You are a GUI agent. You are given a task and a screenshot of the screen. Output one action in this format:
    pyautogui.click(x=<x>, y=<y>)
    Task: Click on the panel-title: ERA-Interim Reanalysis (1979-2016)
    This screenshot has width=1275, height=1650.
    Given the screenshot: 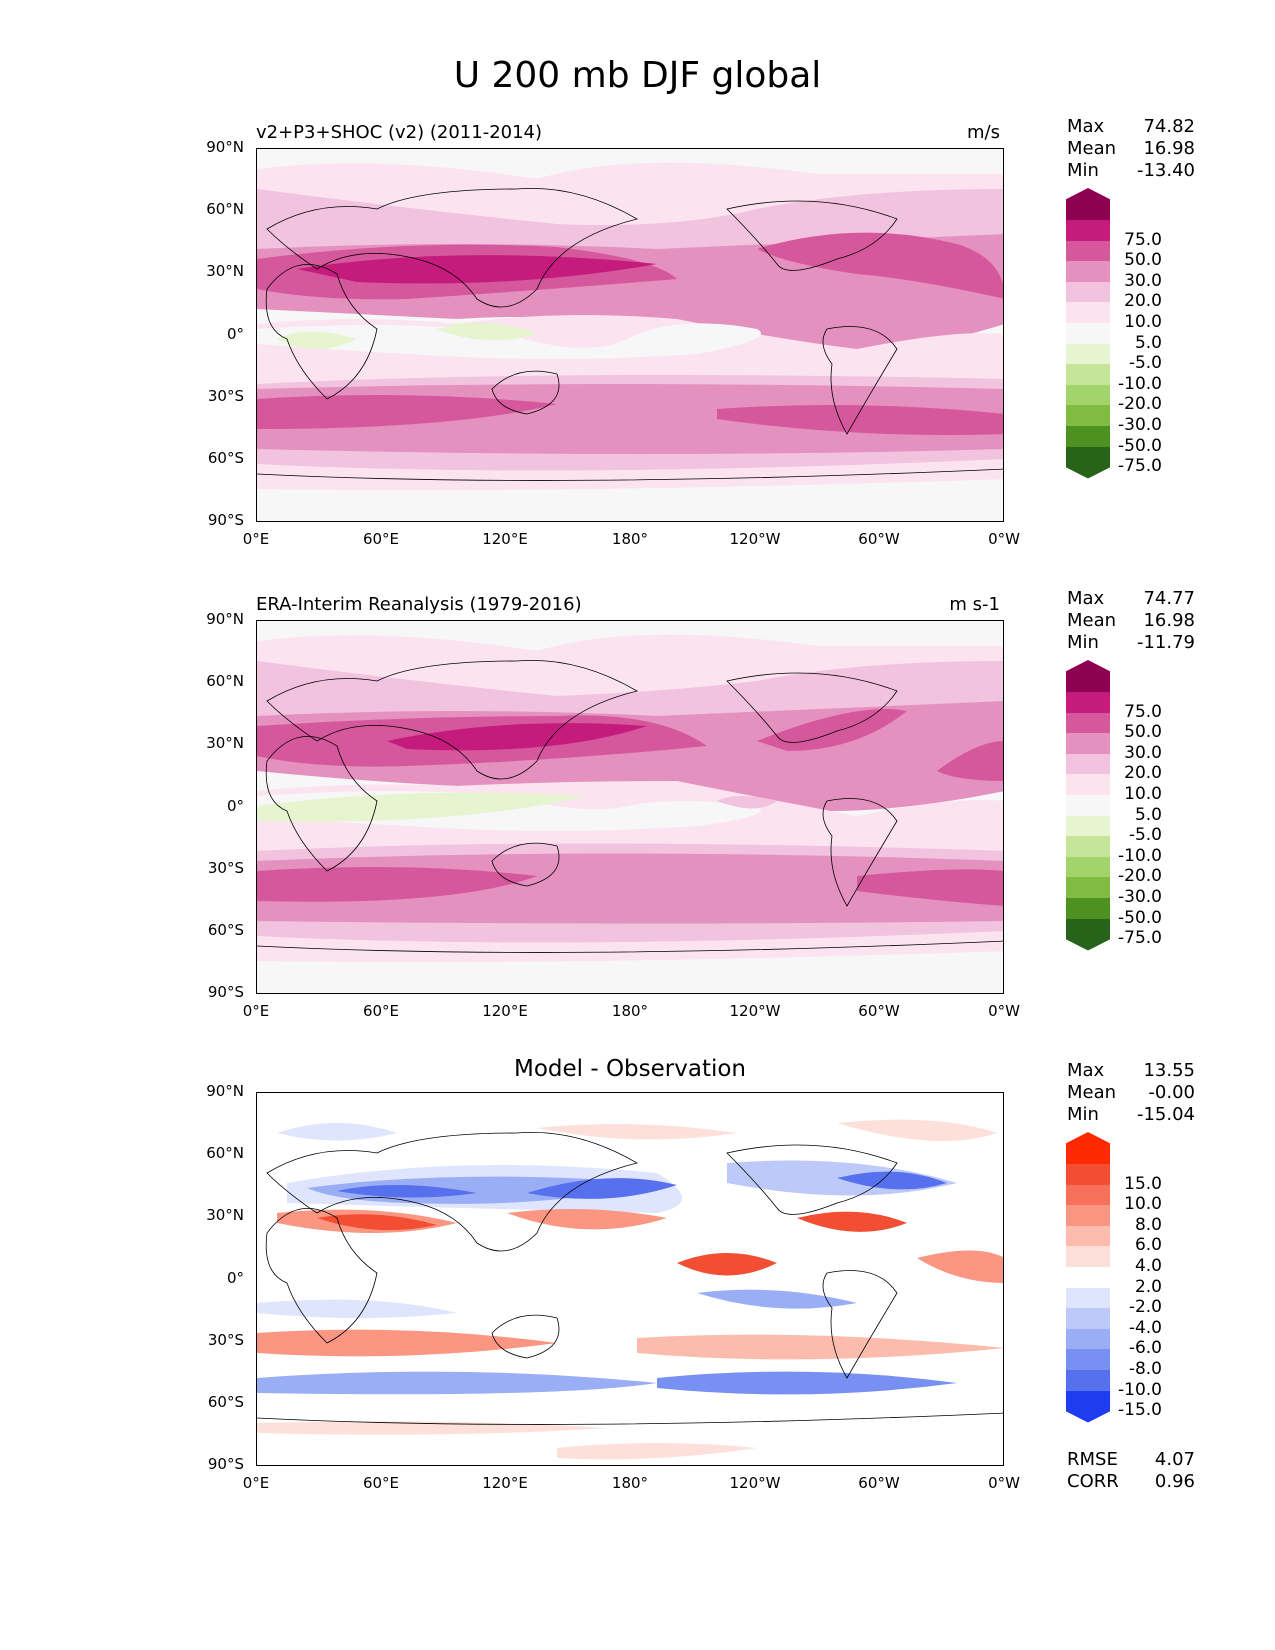 What is the action you would take?
    pyautogui.click(x=419, y=604)
    